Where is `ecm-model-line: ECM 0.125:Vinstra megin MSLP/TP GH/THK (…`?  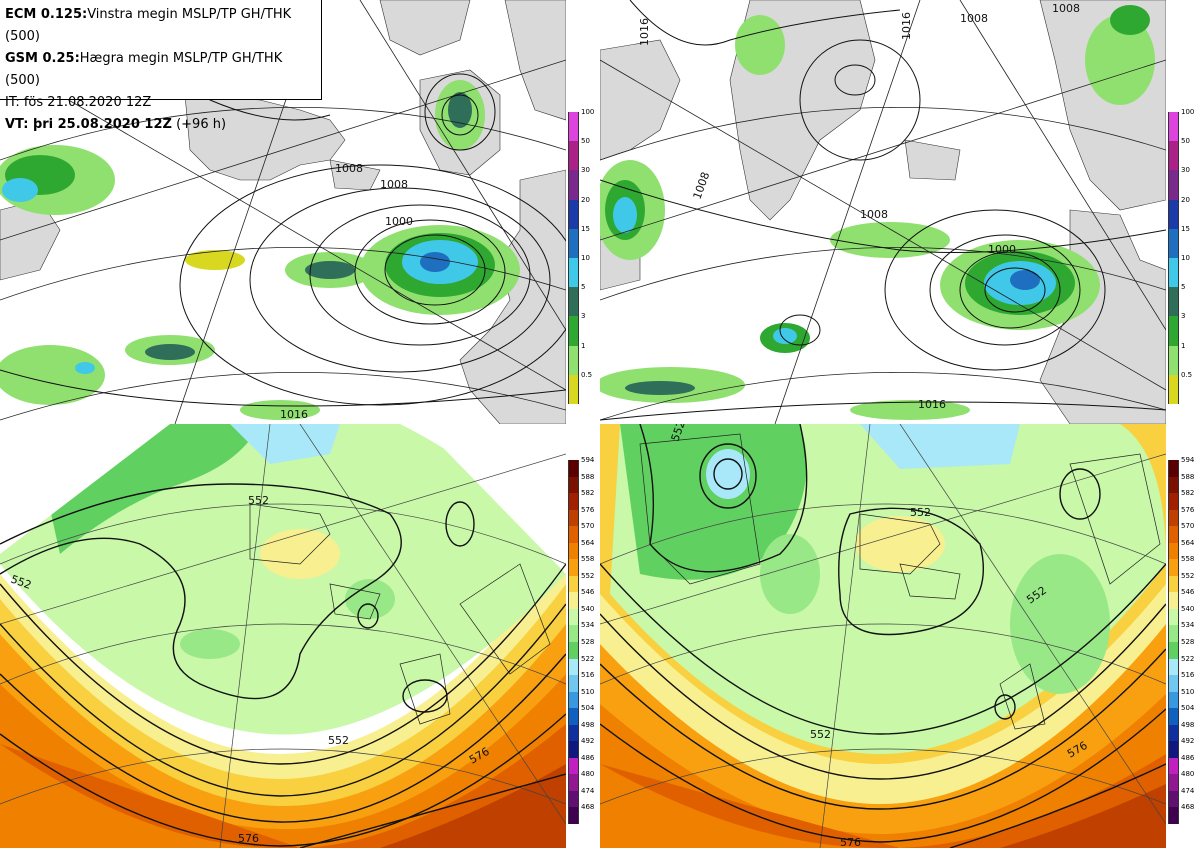 ecm-model-line: ECM 0.125:Vinstra megin MSLP/TP GH/THK (… is located at coordinates (160, 26).